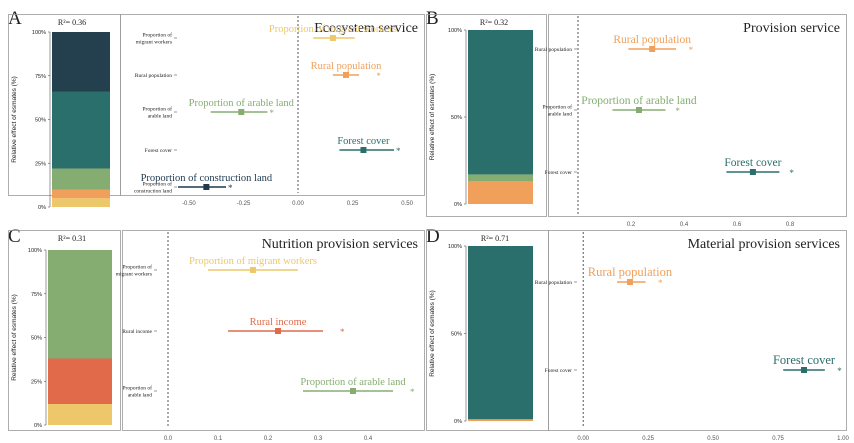 The height and width of the screenshot is (443, 854). What do you see at coordinates (14, 236) in the screenshot?
I see `panel-letter: C` at bounding box center [14, 236].